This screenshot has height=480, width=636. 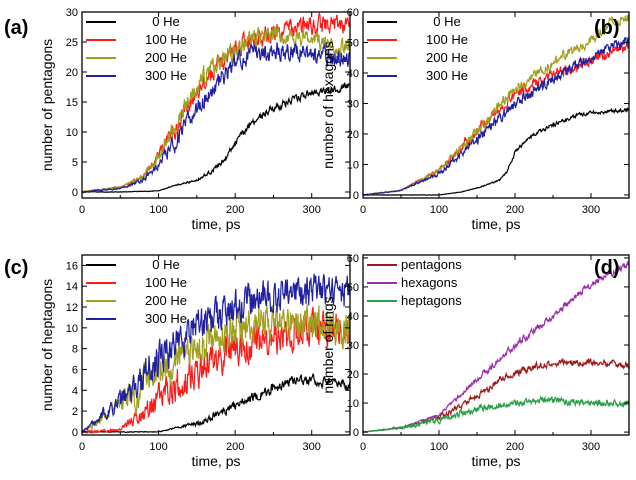 I want to click on series-line-100-he, so click(x=496, y=118).